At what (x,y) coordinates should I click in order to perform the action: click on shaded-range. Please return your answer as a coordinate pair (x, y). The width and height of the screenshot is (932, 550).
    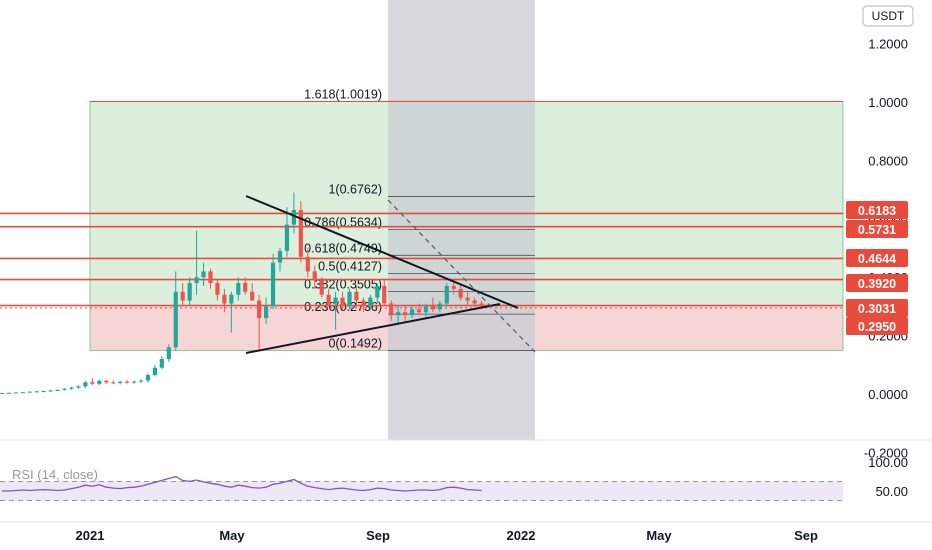
    Looking at the image, I should click on (461, 220).